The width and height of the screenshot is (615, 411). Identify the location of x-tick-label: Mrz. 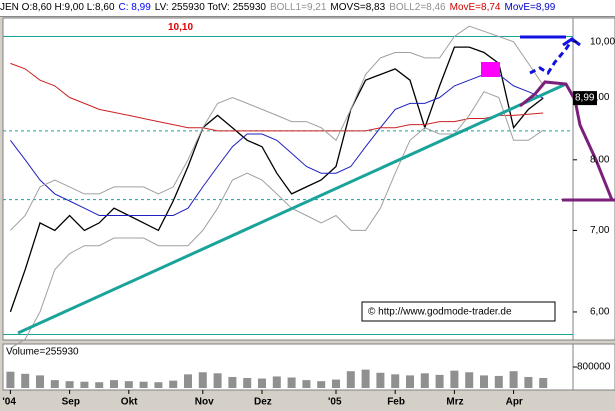
(454, 402).